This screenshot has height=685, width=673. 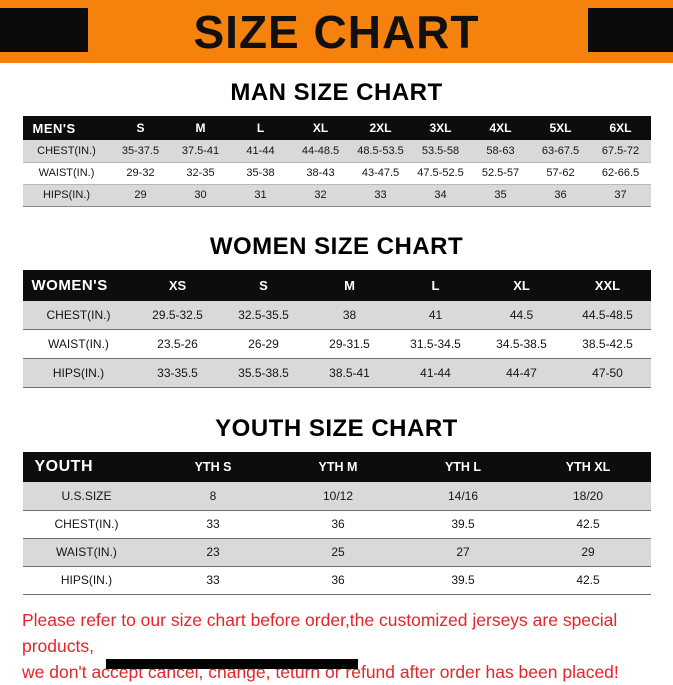 What do you see at coordinates (463, 552) in the screenshot?
I see `size-value-cell: 27` at bounding box center [463, 552].